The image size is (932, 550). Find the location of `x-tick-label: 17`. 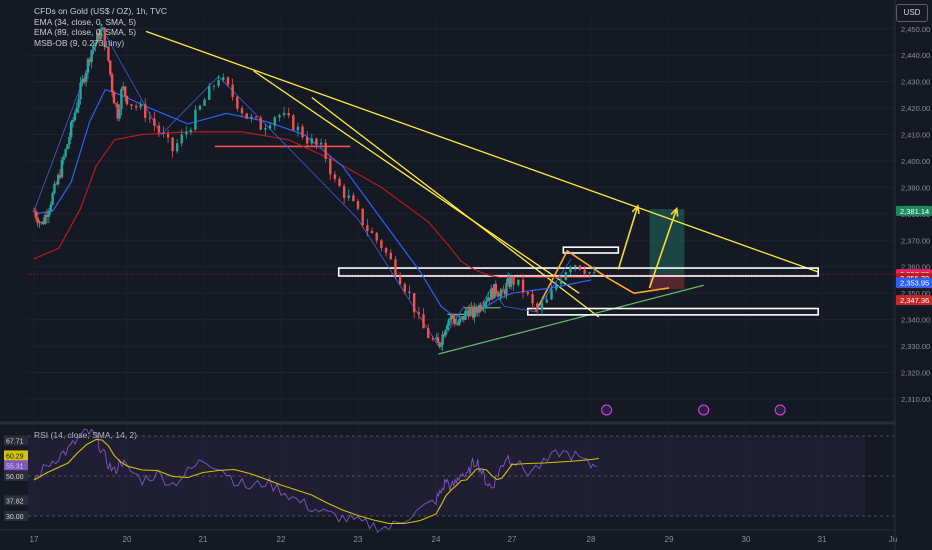

x-tick-label: 17 is located at coordinates (34, 539).